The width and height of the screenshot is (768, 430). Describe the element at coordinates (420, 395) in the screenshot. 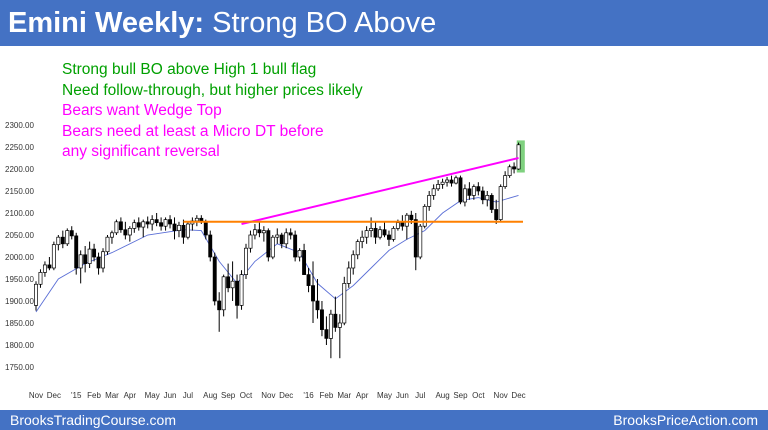

I see `x-tick-label: Jul` at that location.